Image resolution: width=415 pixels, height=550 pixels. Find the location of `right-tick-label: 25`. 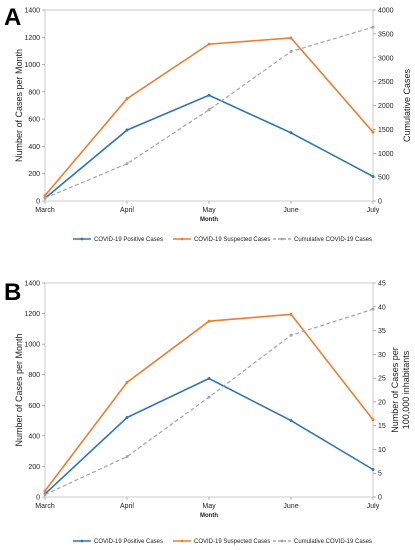

right-tick-label: 25 is located at coordinates (382, 379).